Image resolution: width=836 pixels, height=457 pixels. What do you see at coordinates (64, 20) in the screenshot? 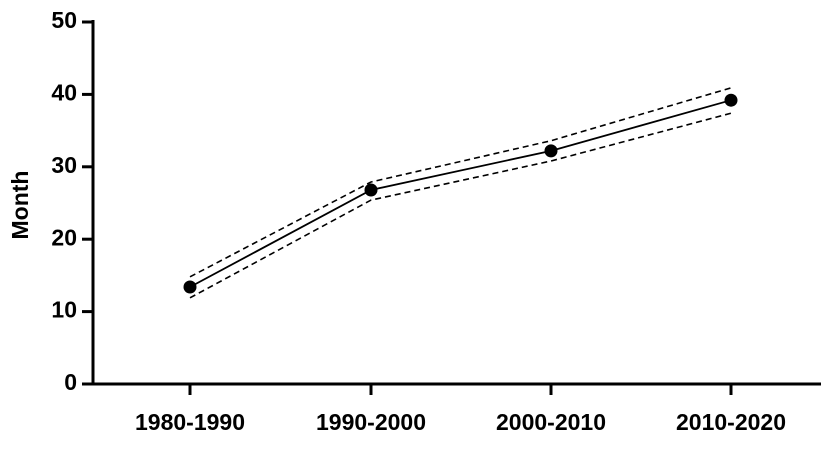
I see `y-tick-label: 50` at bounding box center [64, 20].